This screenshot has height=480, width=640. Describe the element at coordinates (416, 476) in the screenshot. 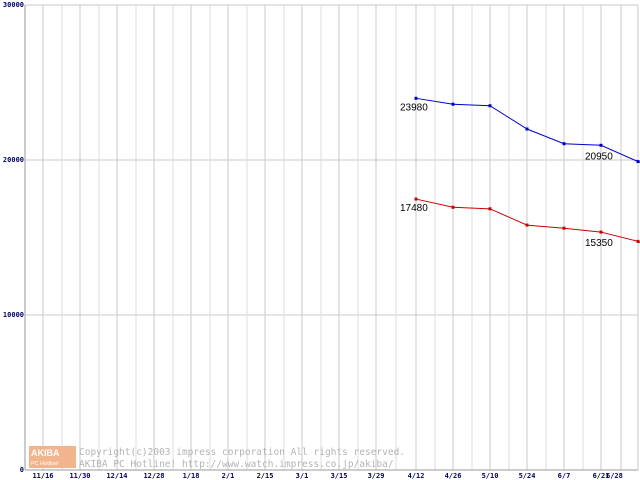

I see `x-tick-label: 4/12` at that location.